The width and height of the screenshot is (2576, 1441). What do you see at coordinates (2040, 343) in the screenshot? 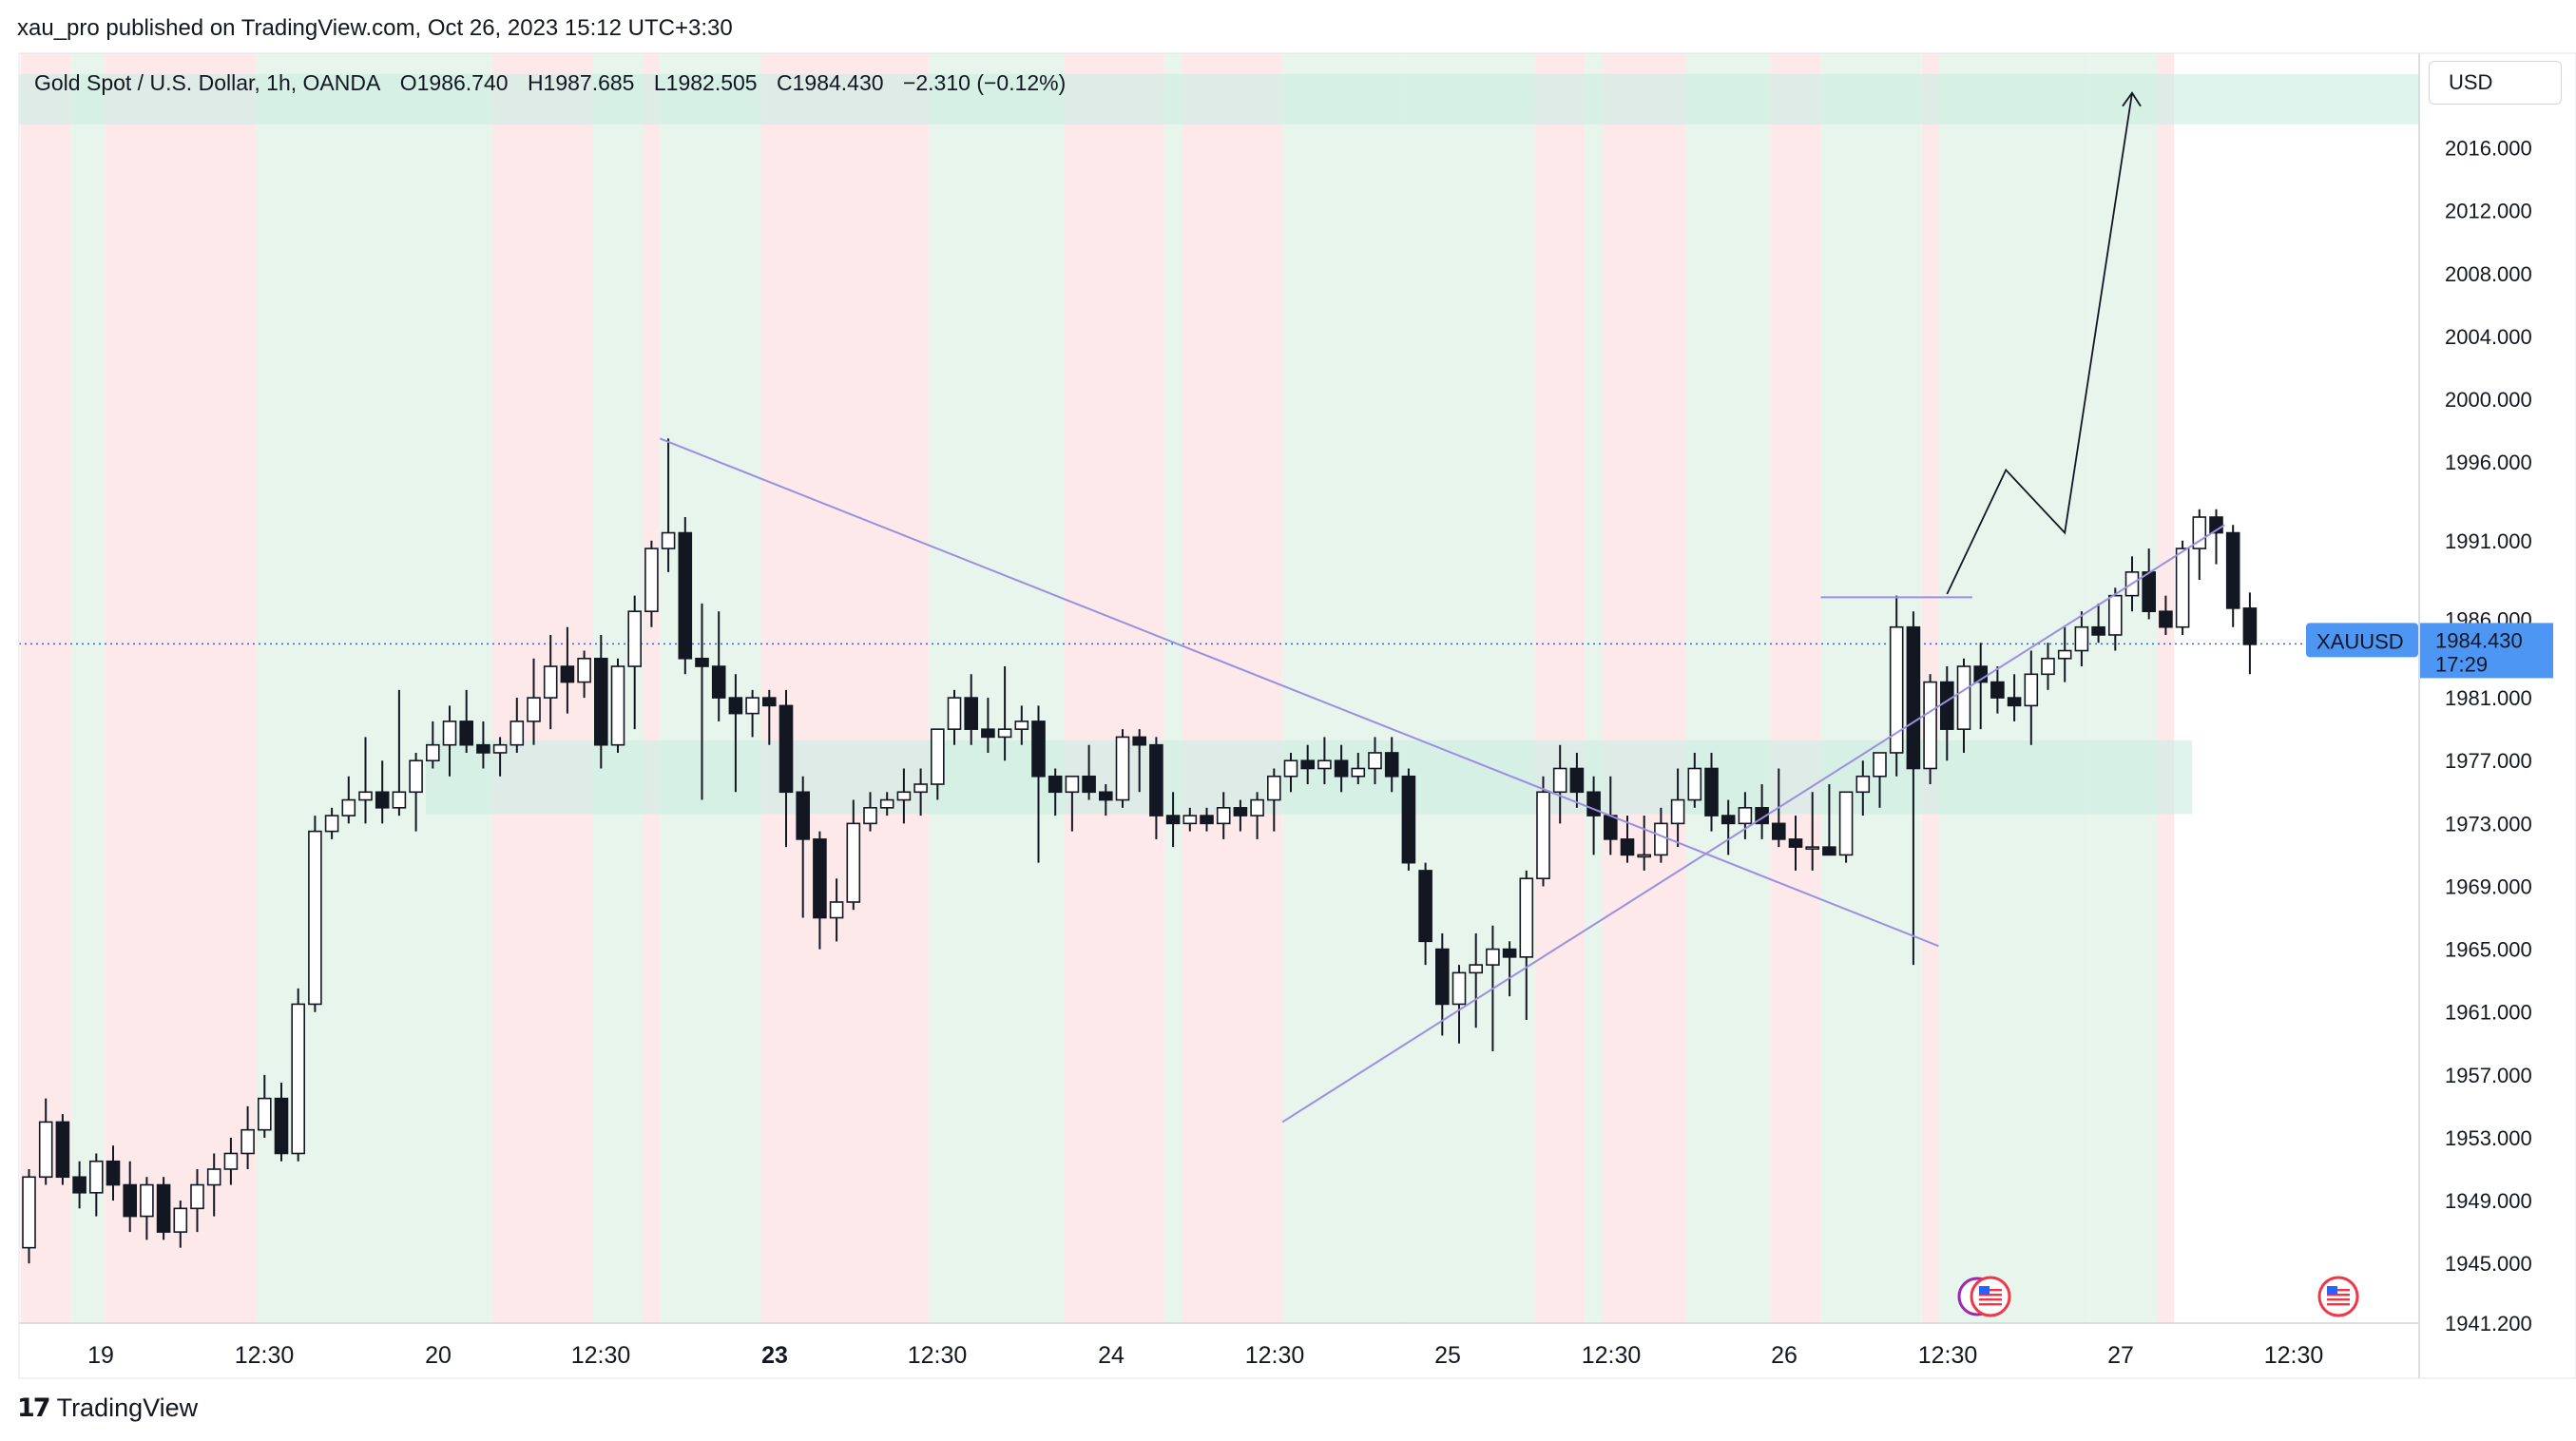
I see `projection-line` at bounding box center [2040, 343].